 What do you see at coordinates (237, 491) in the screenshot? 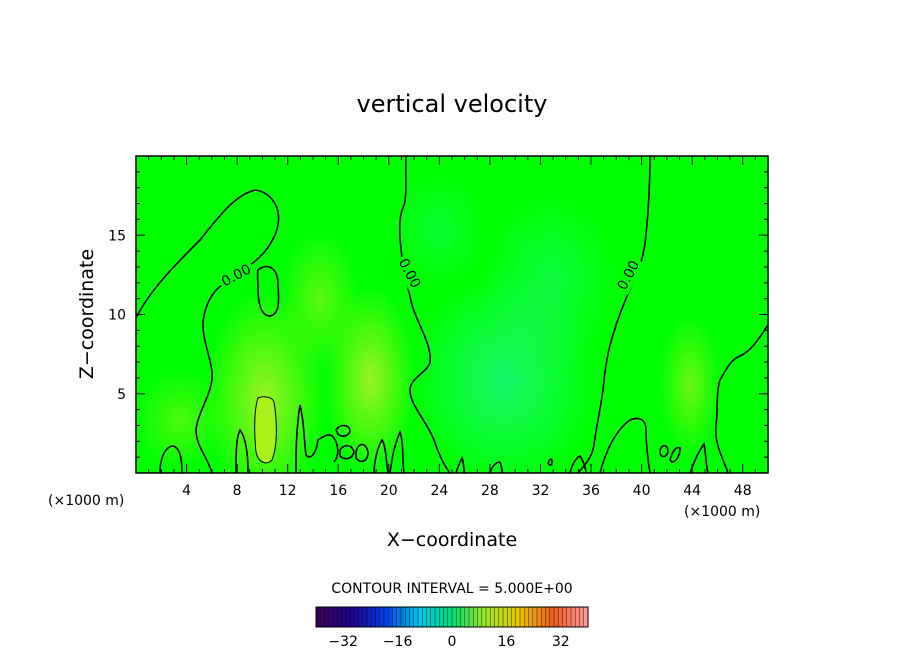
I see `x-tick-label: 8` at bounding box center [237, 491].